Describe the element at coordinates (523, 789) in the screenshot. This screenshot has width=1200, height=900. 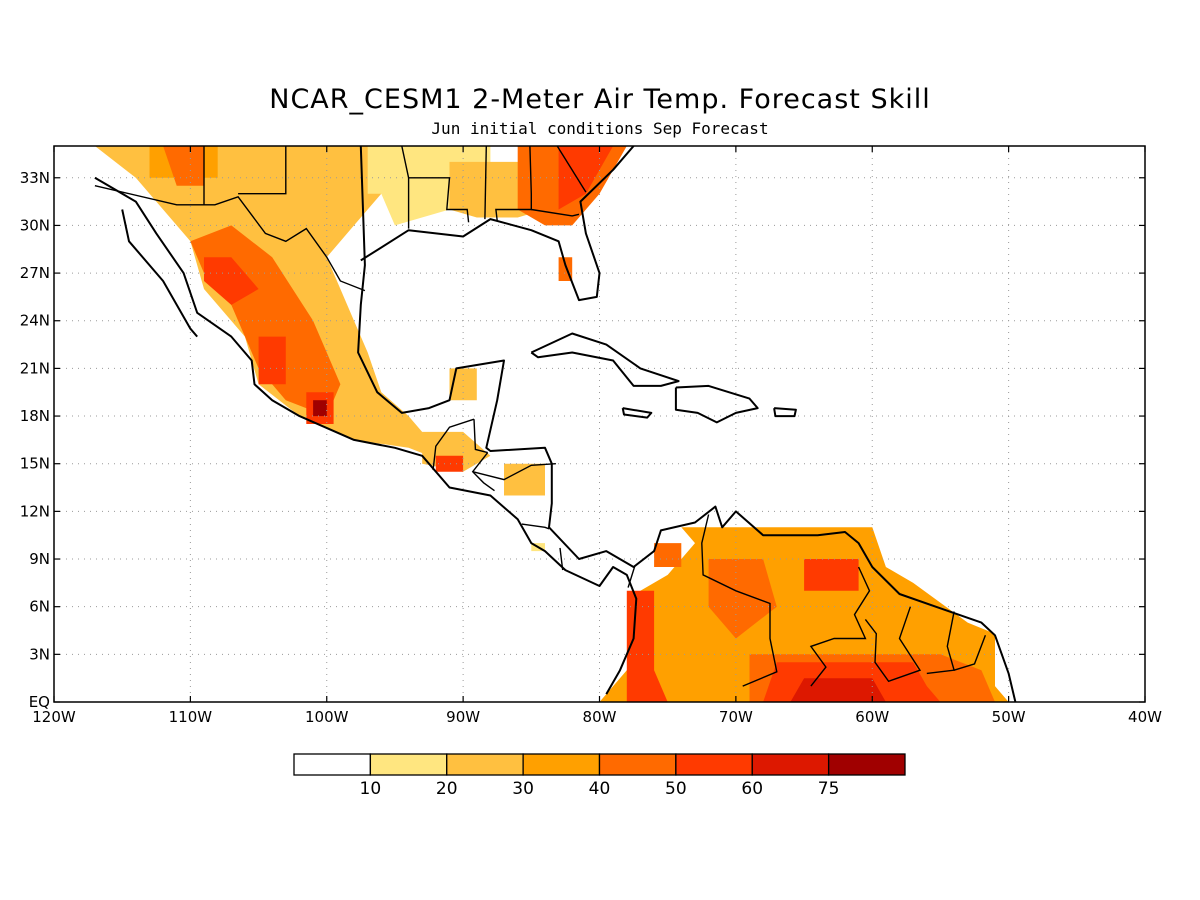
I see `colorbar-label: 30` at that location.